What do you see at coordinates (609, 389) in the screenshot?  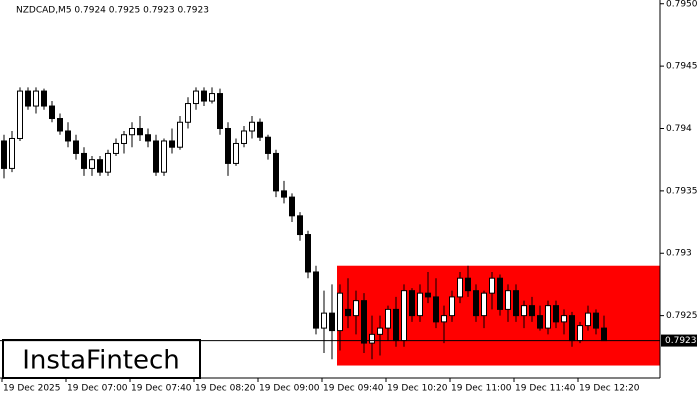 I see `x-tick-label: 19 Dec 12:20` at bounding box center [609, 389].